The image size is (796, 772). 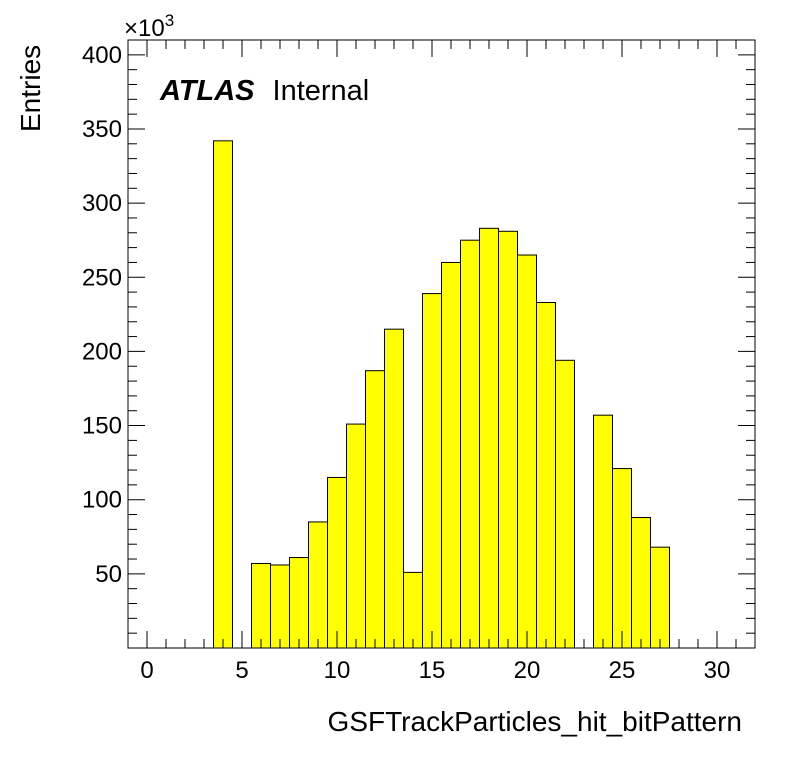 What do you see at coordinates (102, 277) in the screenshot?
I see `y-tick-label: 250` at bounding box center [102, 277].